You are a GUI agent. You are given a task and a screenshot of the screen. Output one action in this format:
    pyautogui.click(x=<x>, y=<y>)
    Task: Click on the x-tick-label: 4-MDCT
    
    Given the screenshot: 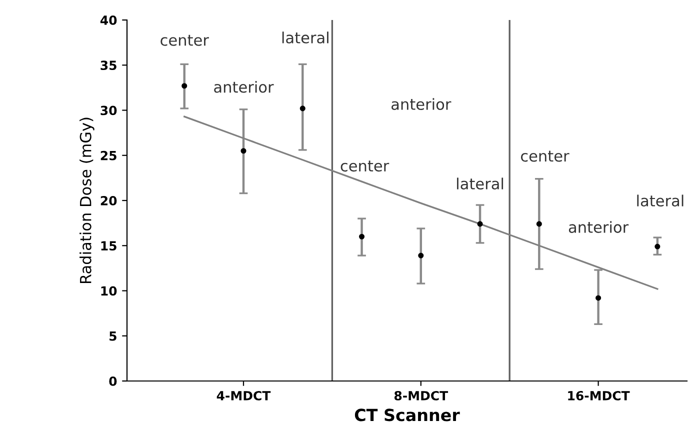 What is the action you would take?
    pyautogui.click(x=243, y=395)
    